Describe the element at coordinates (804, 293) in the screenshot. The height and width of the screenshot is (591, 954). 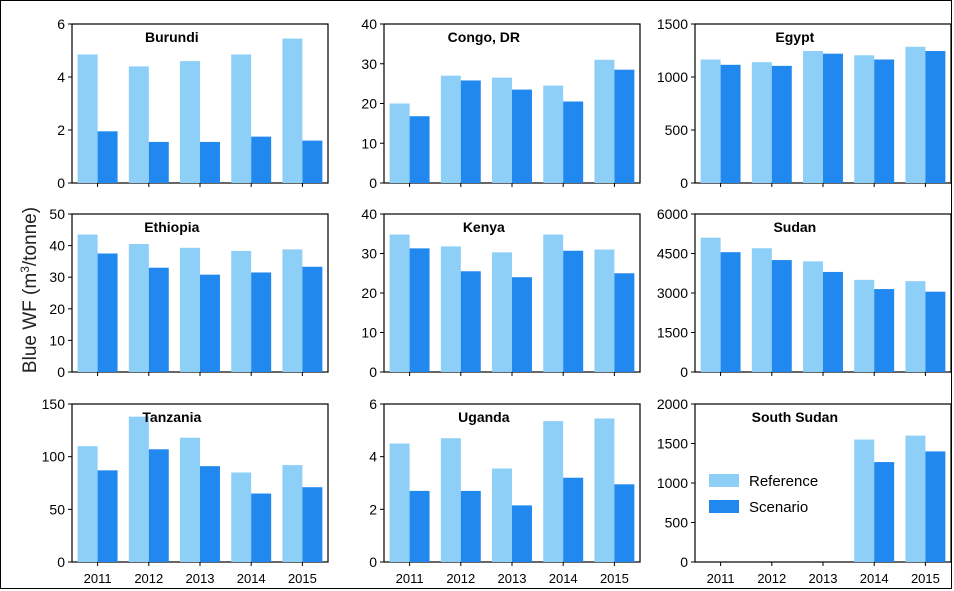
I see `panel-sudan: 0 1500 3000 4500 6000 Sudan` at that location.